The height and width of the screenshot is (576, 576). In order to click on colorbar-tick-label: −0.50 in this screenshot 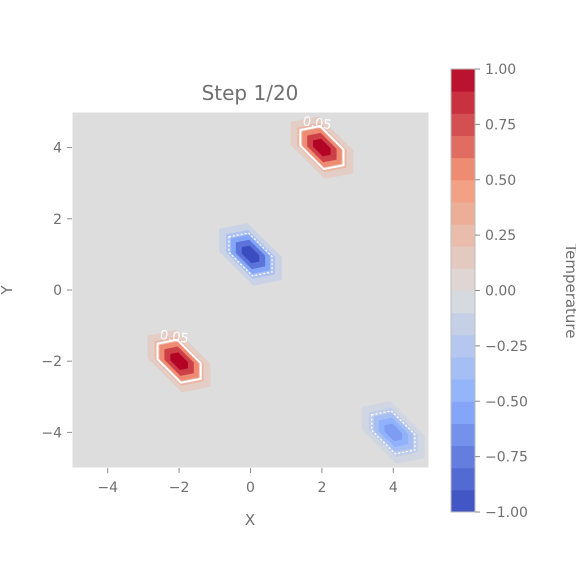, I will do `click(506, 402)`.